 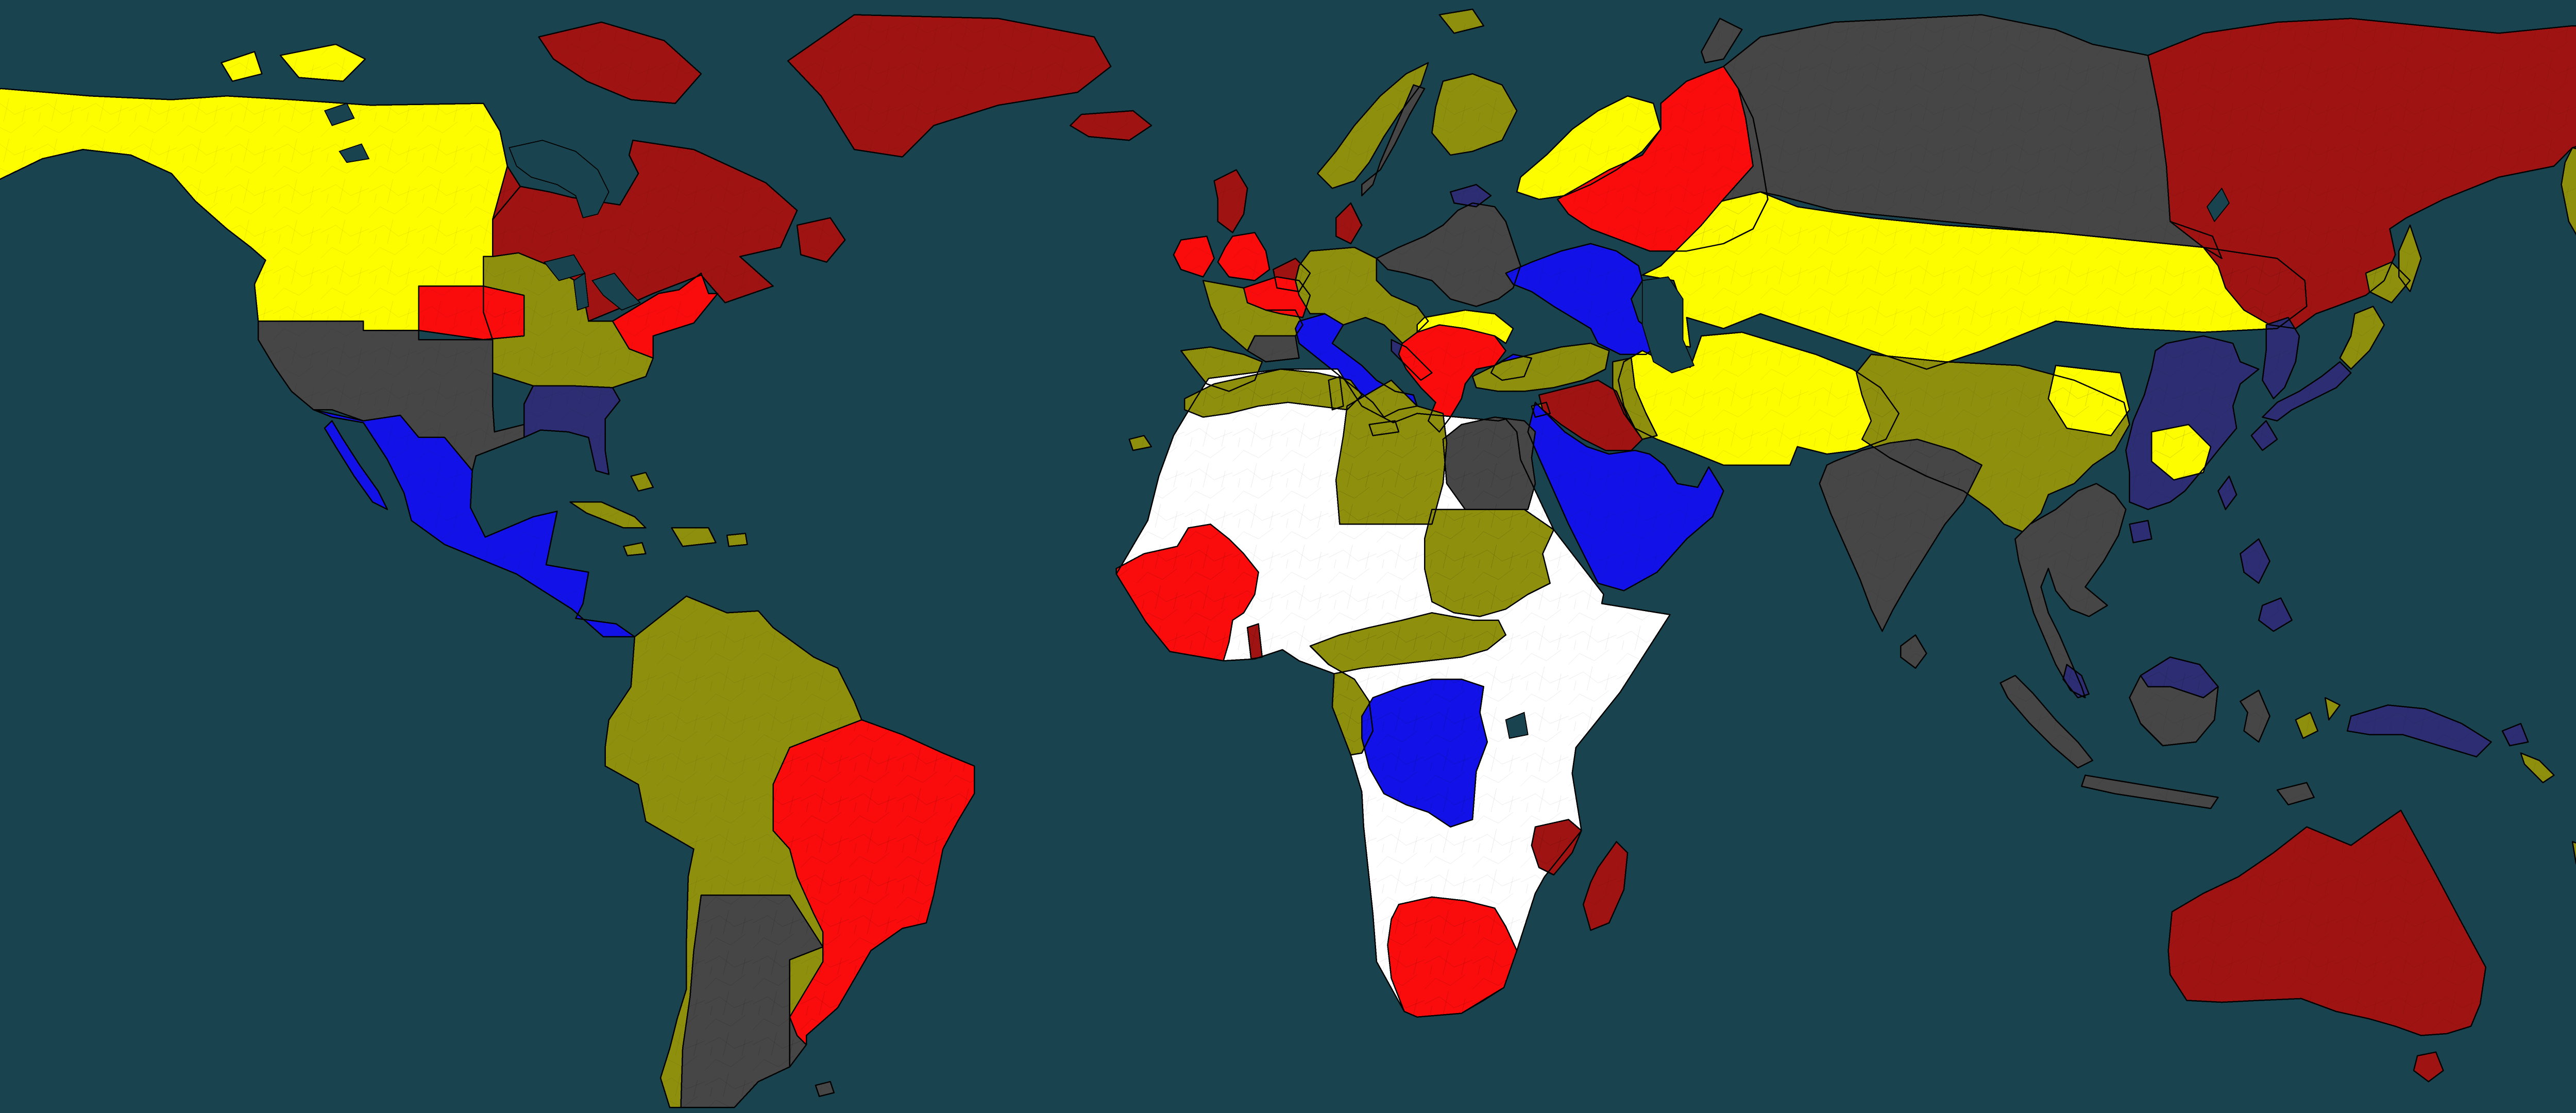 I want to click on great-lakes-michigan, so click(x=581, y=291).